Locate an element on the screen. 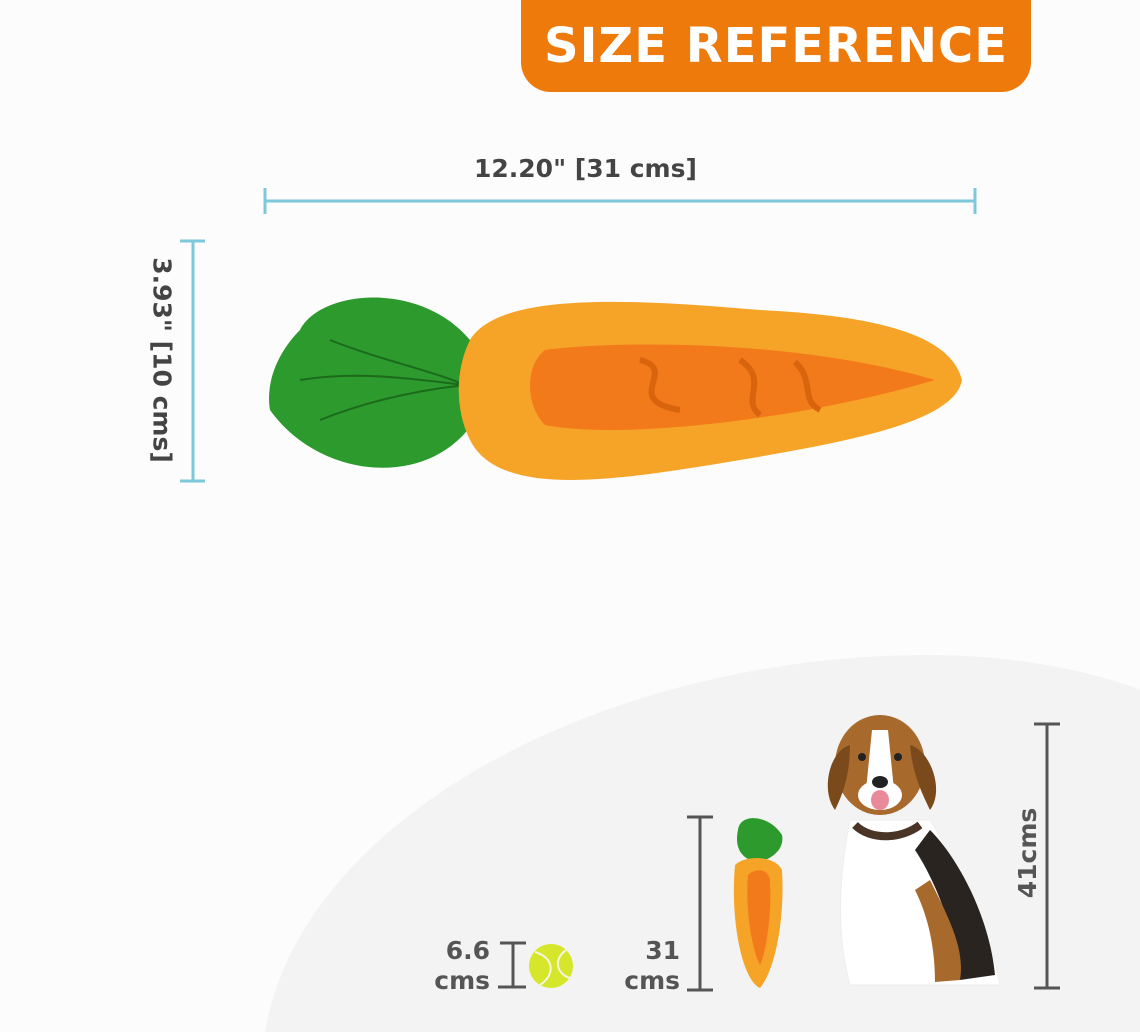 This screenshot has width=1140, height=1032. toy-dimension-line is located at coordinates (700, 903).